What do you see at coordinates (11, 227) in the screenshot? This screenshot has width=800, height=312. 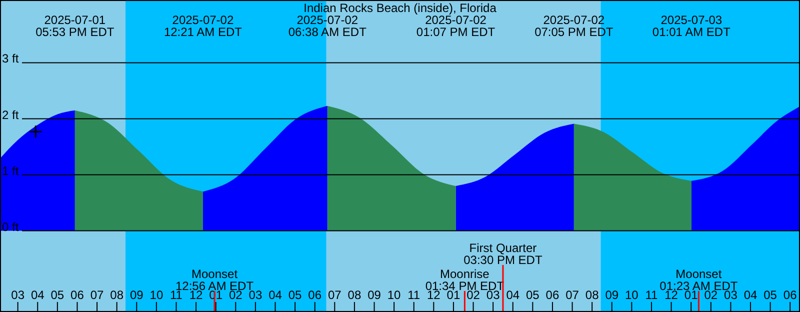 I see `y-tick-label: 0 ft` at bounding box center [11, 227].